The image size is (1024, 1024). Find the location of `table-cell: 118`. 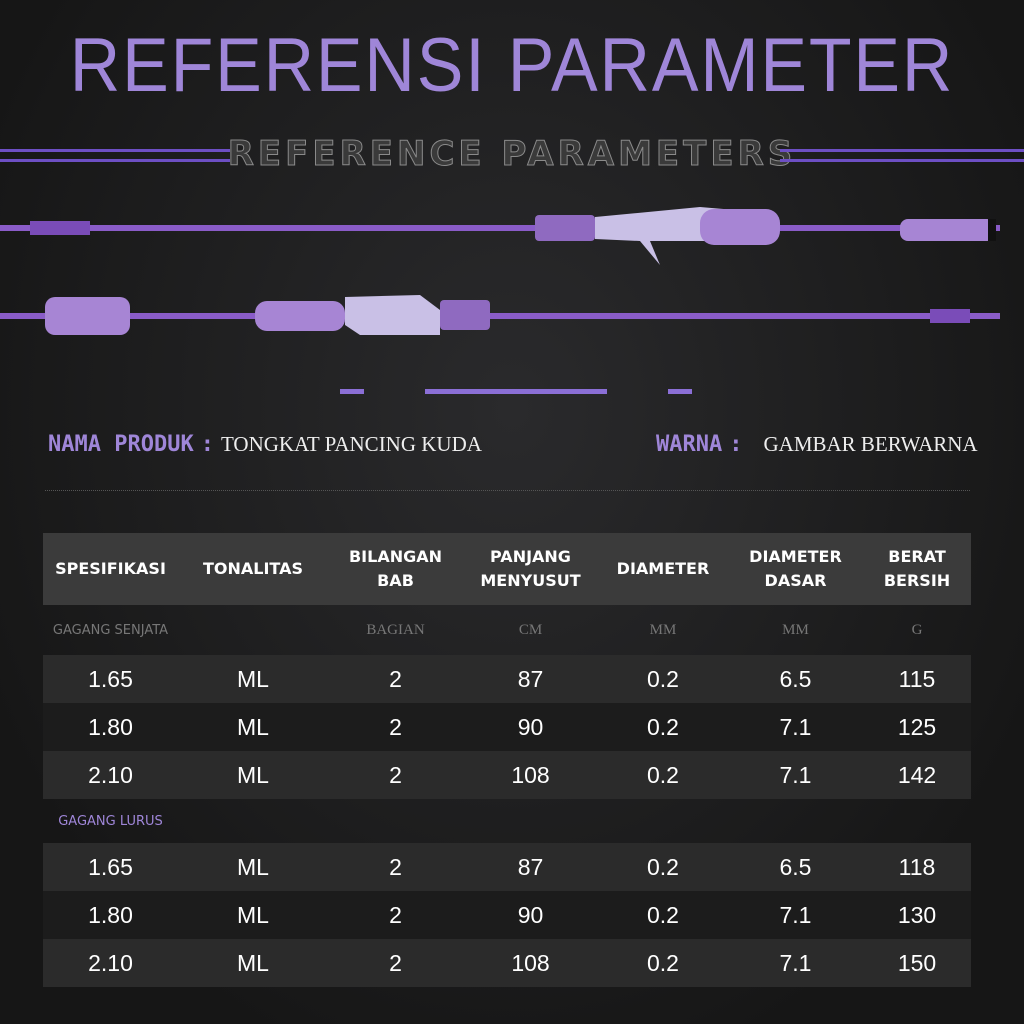

table-cell: 118 is located at coordinates (917, 867).